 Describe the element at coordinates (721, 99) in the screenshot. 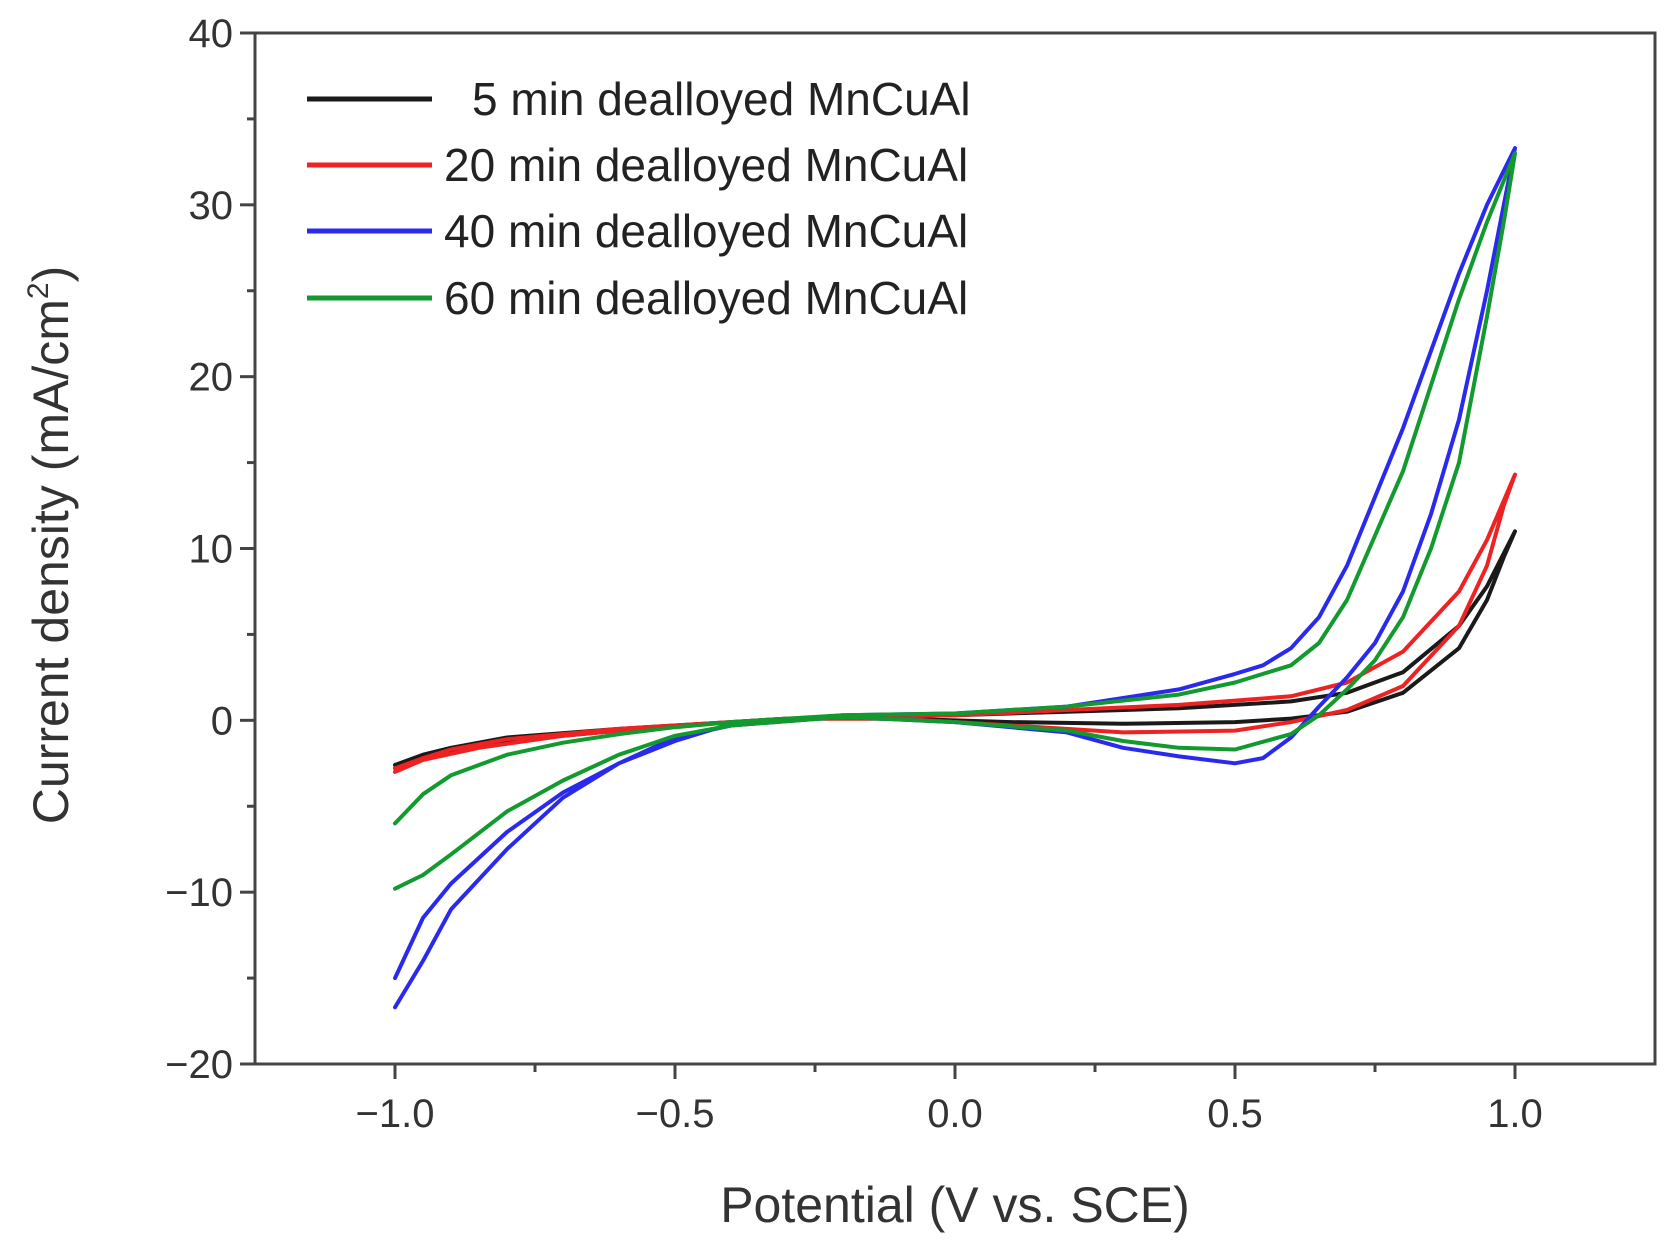

I see `legend-label-5min: 5 min dealloyed MnCuAl` at that location.